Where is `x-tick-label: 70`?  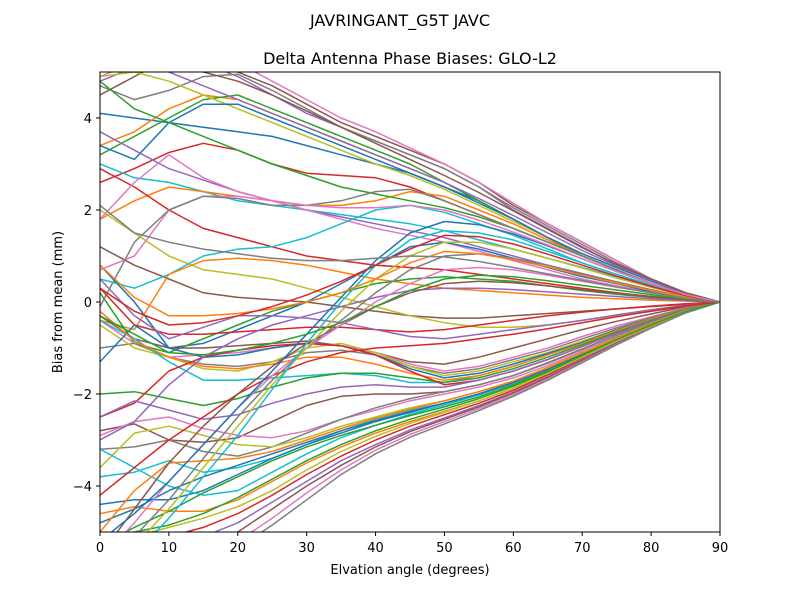 x-tick-label: 70 is located at coordinates (582, 548).